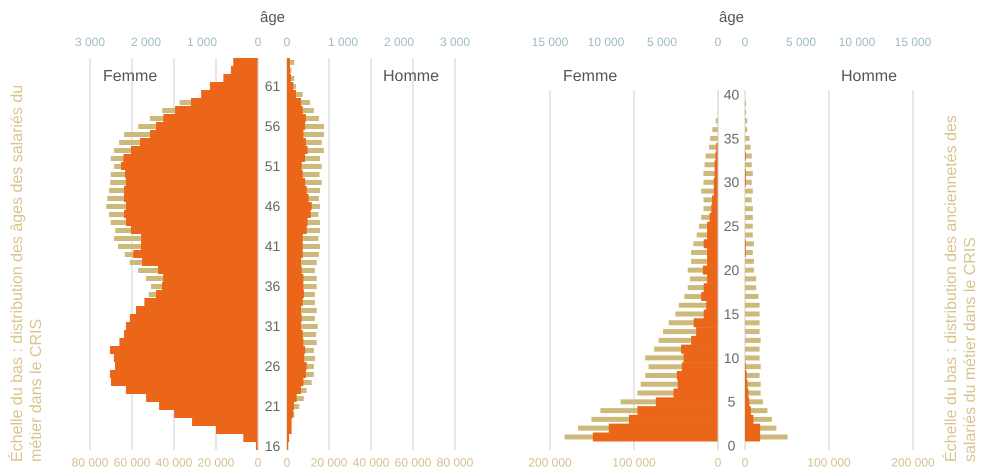  I want to click on chart-title: Homme, so click(869, 77).